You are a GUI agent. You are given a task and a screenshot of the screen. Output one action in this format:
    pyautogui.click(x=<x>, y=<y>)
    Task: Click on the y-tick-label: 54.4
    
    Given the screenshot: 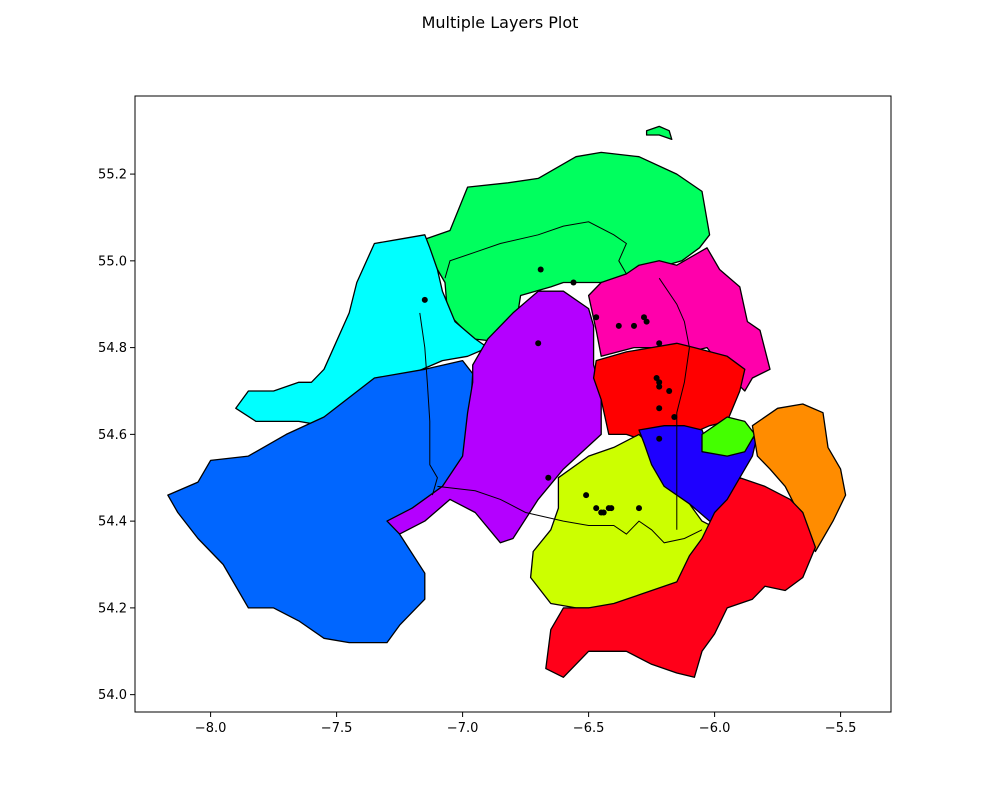 What is the action you would take?
    pyautogui.click(x=112, y=522)
    